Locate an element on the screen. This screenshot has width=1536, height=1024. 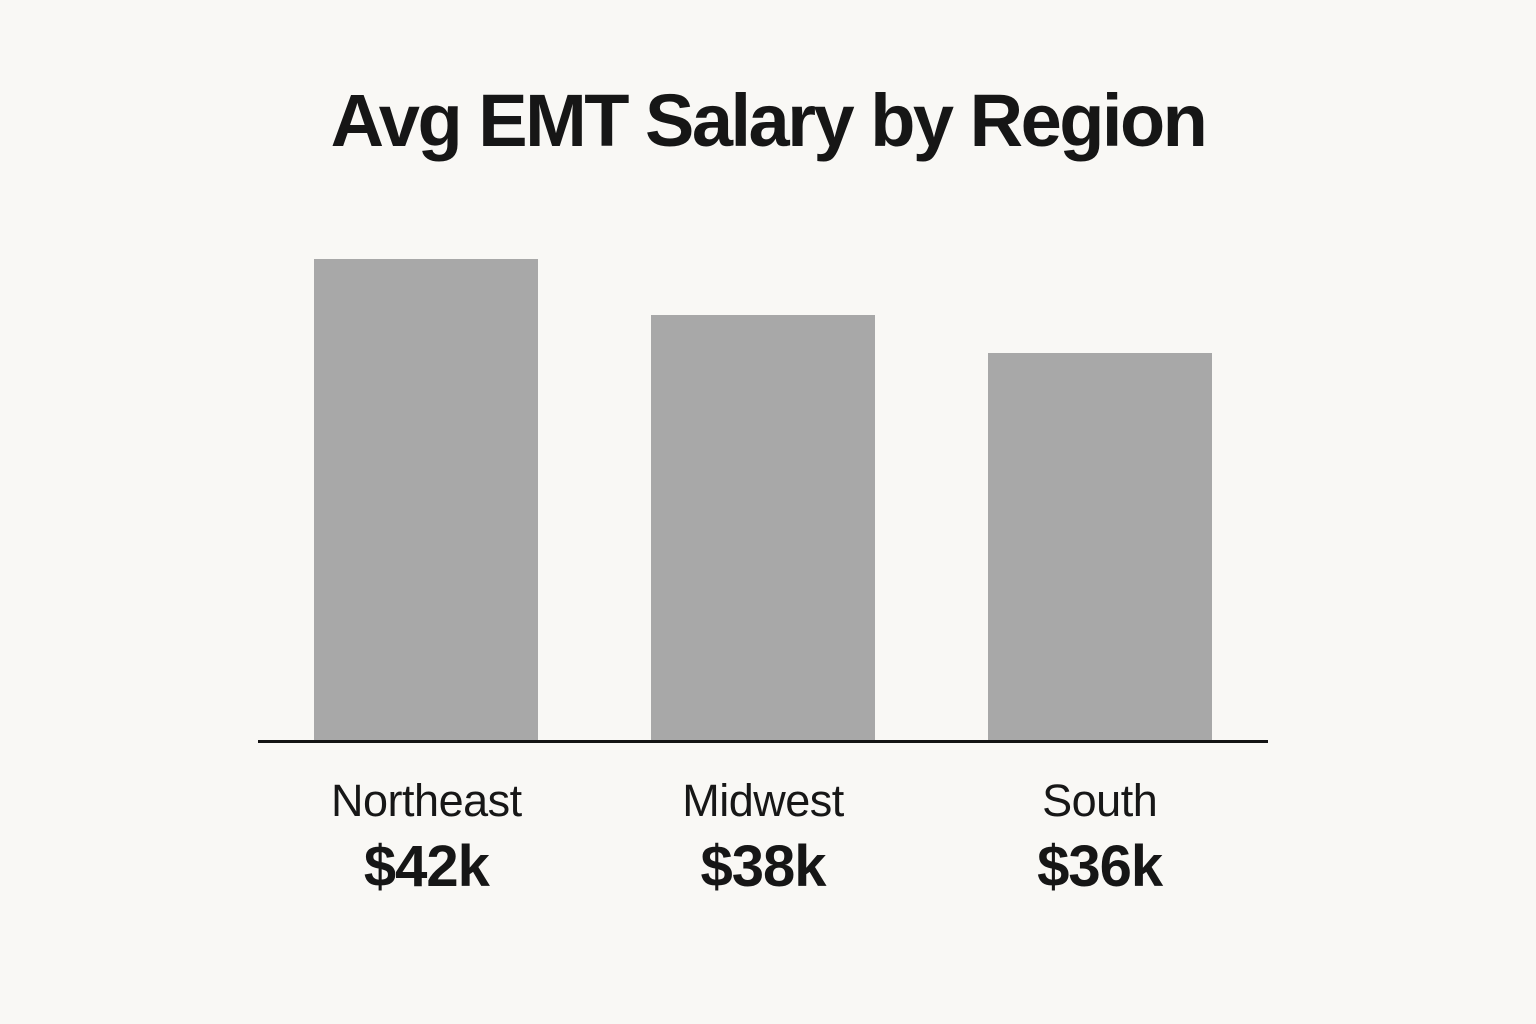
x-axis-line is located at coordinates (763, 741).